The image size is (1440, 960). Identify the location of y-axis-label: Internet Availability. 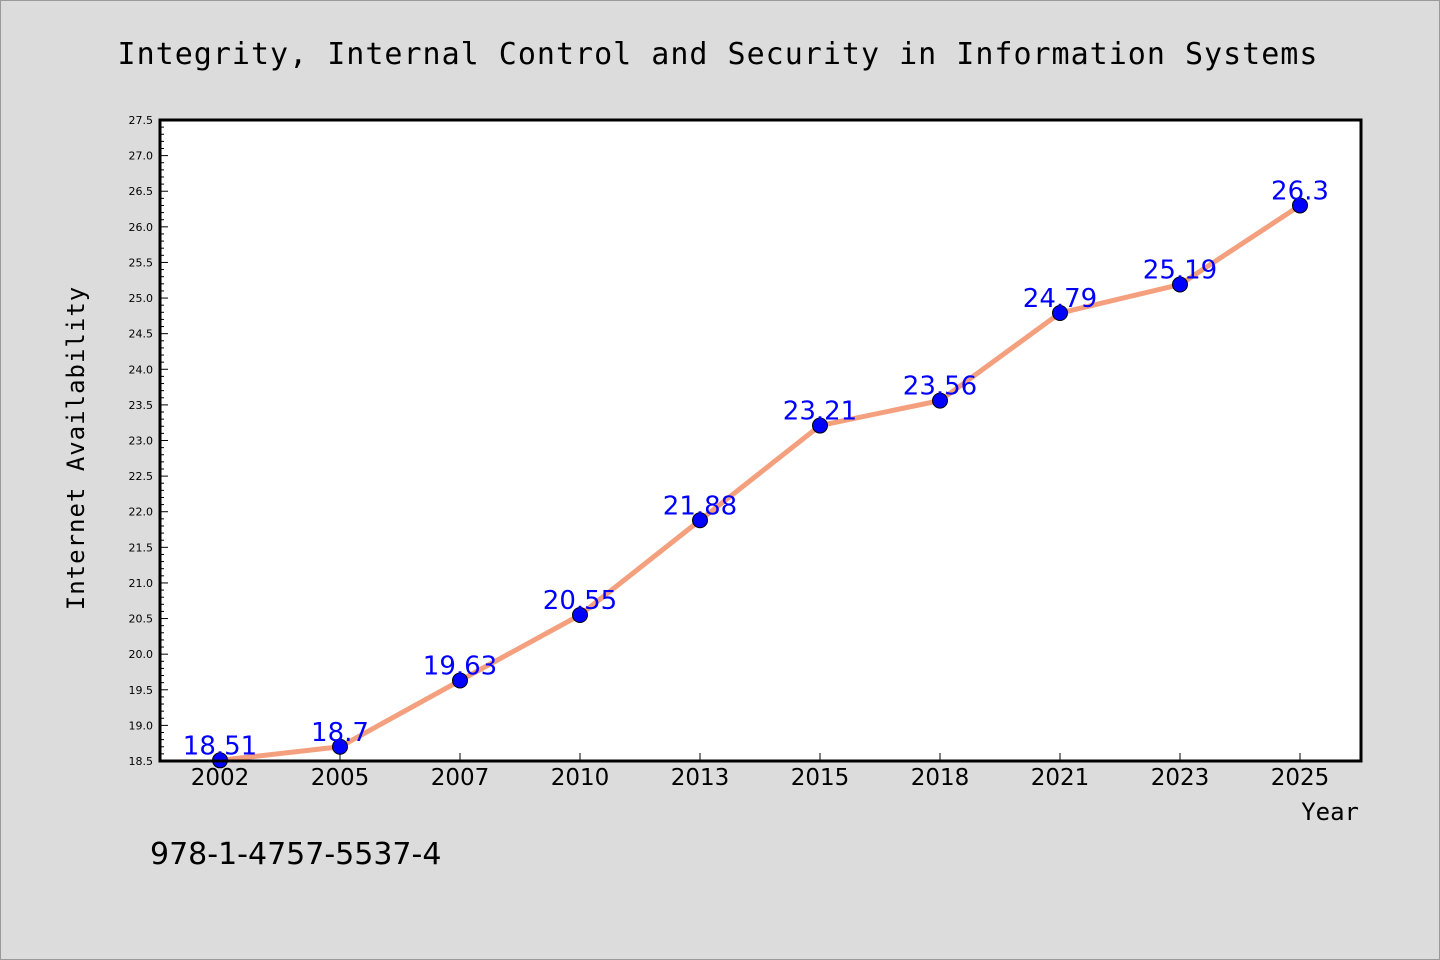
(76, 448).